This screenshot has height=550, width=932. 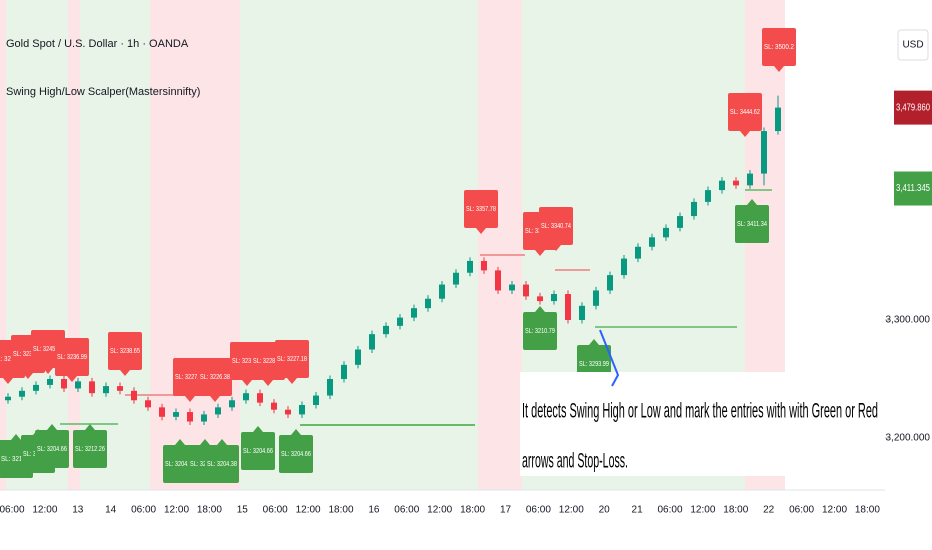 I want to click on signal: SL: 3340.74, so click(x=556, y=229).